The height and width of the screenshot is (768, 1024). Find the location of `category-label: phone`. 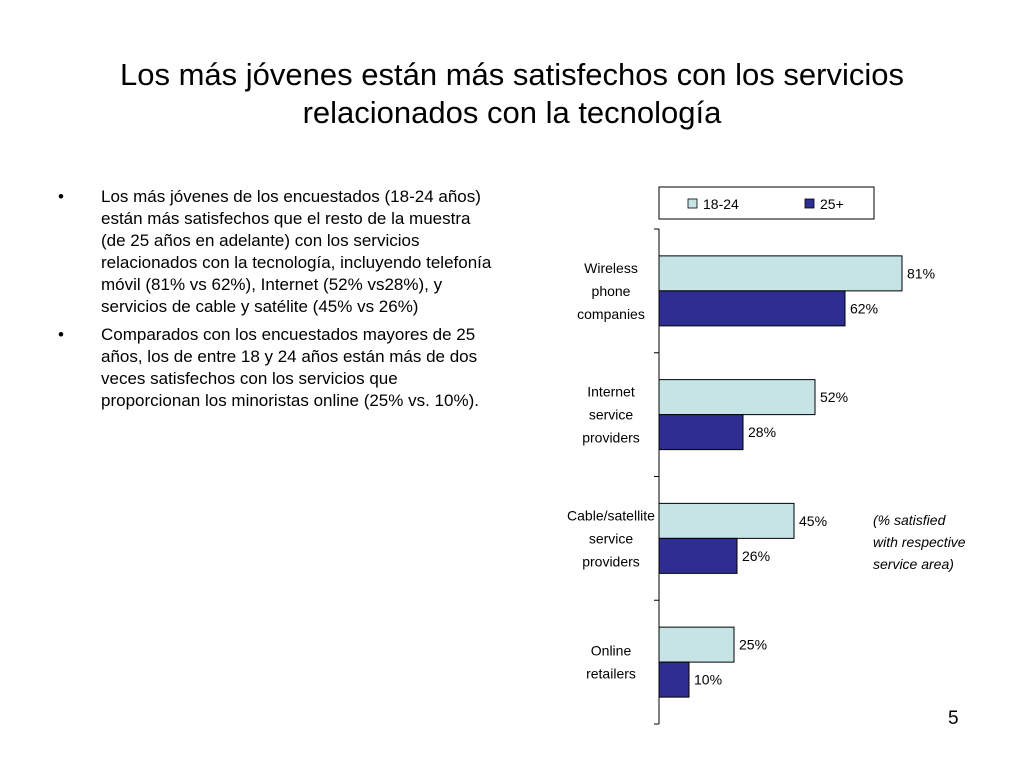

category-label: phone is located at coordinates (611, 291).